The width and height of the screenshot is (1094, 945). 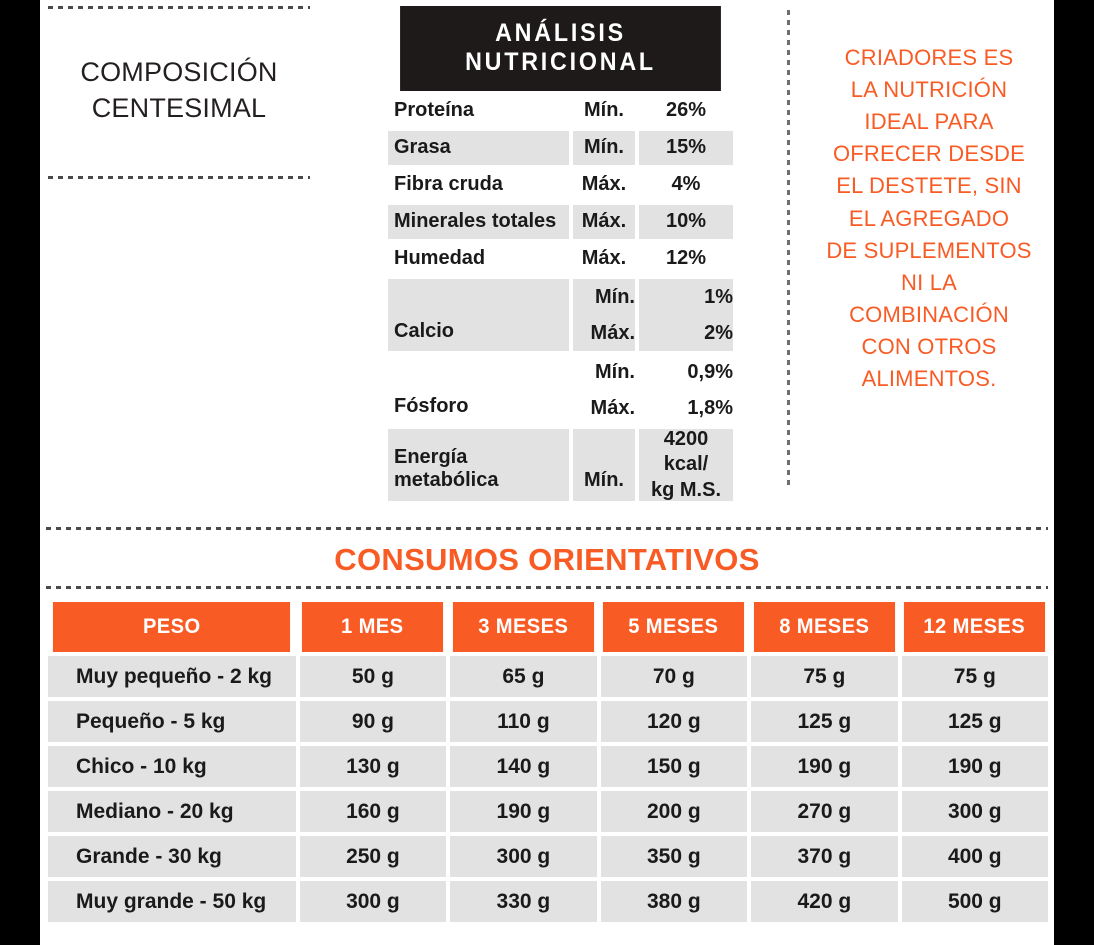 I want to click on promo-vertical-divider, so click(x=788, y=250).